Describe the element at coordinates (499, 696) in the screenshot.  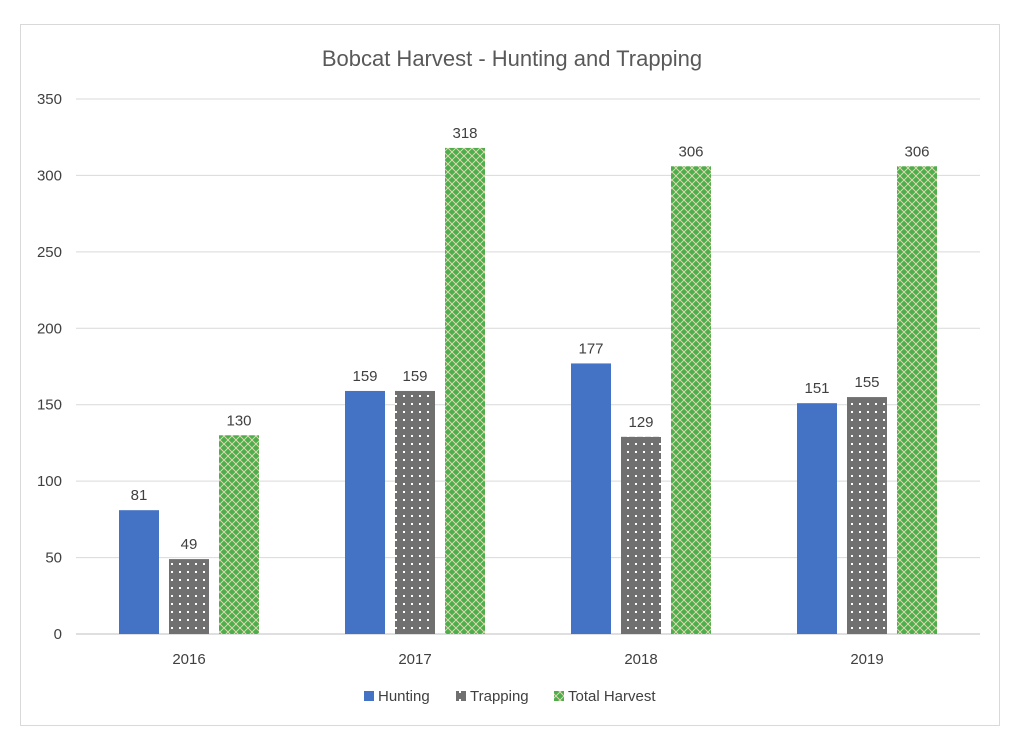
I see `legend-label: Trapping` at that location.